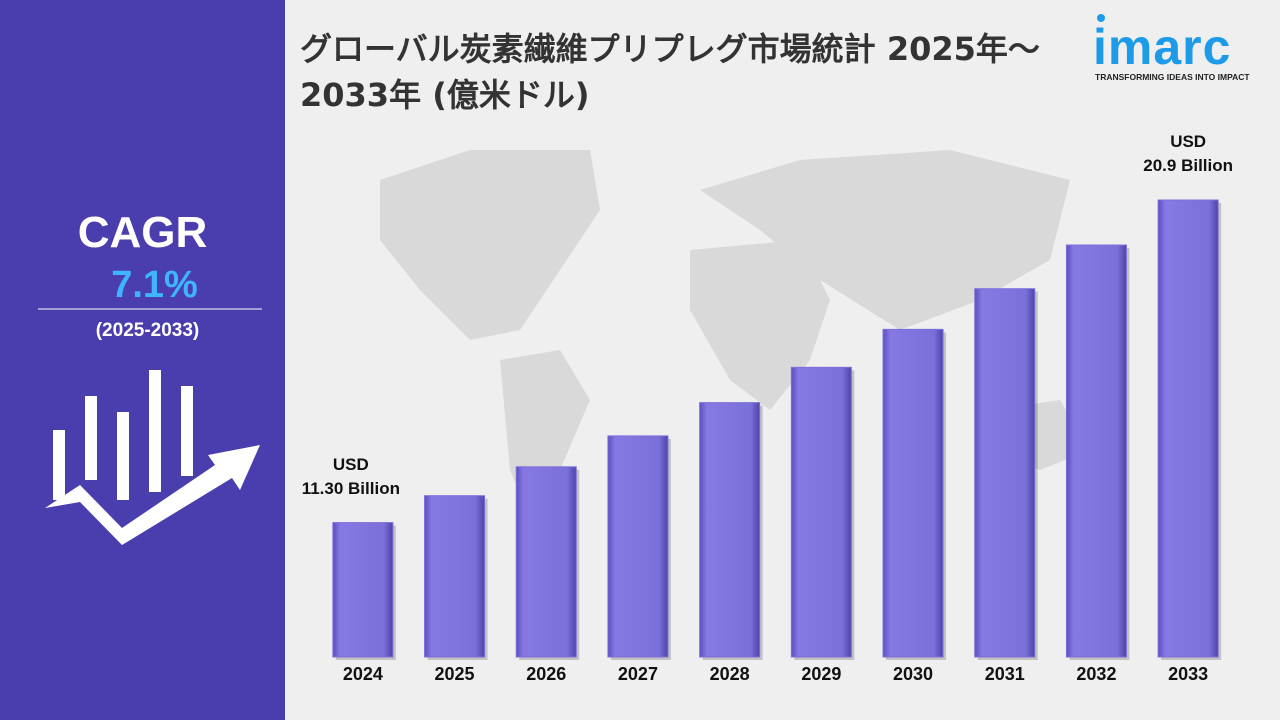 This screenshot has height=720, width=1280. What do you see at coordinates (1172, 77) in the screenshot?
I see `logo-tagline: TRANSFORMING IDEAS INTO IMPACT` at bounding box center [1172, 77].